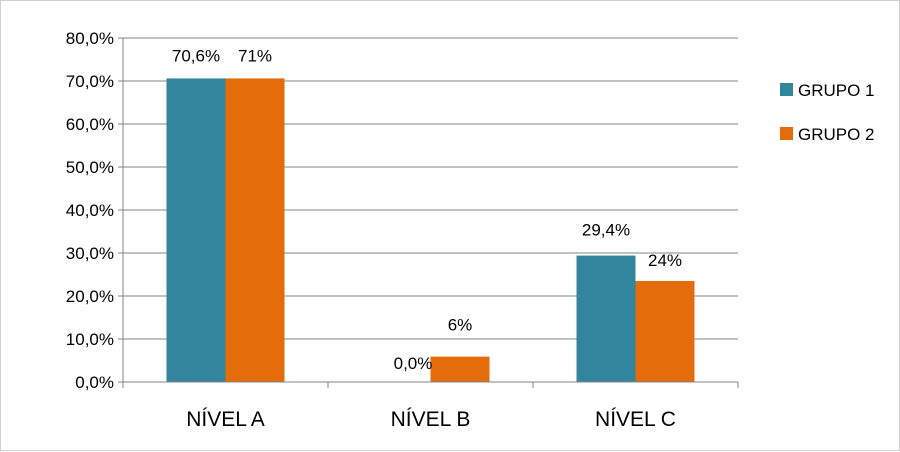  I want to click on y-tick-label: 80,0%, so click(90, 38).